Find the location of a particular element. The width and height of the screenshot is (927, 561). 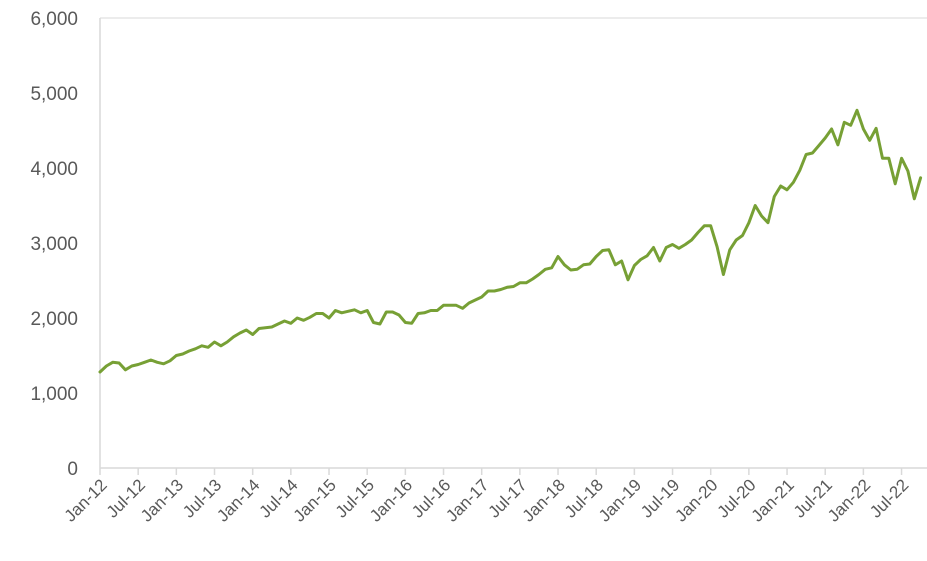

x-tick-label: Jul-22 is located at coordinates (889, 498).